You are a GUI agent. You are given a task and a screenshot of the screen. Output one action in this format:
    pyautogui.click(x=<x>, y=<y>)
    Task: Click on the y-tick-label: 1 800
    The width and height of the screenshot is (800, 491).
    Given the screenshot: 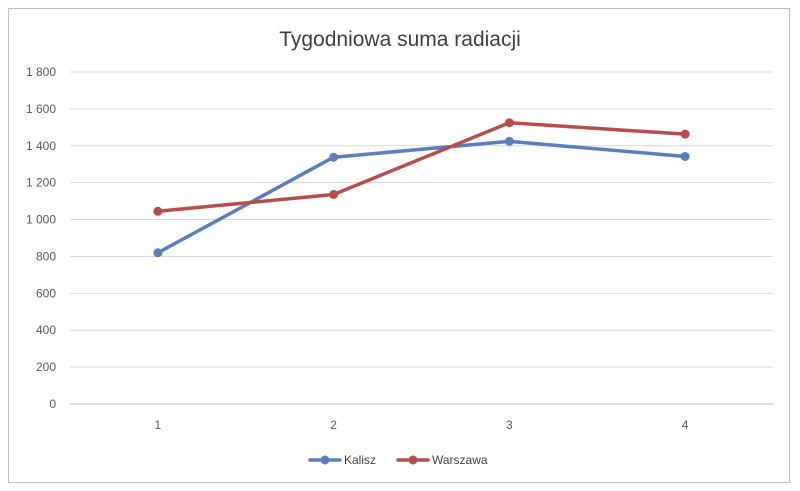 What is the action you would take?
    pyautogui.click(x=41, y=72)
    